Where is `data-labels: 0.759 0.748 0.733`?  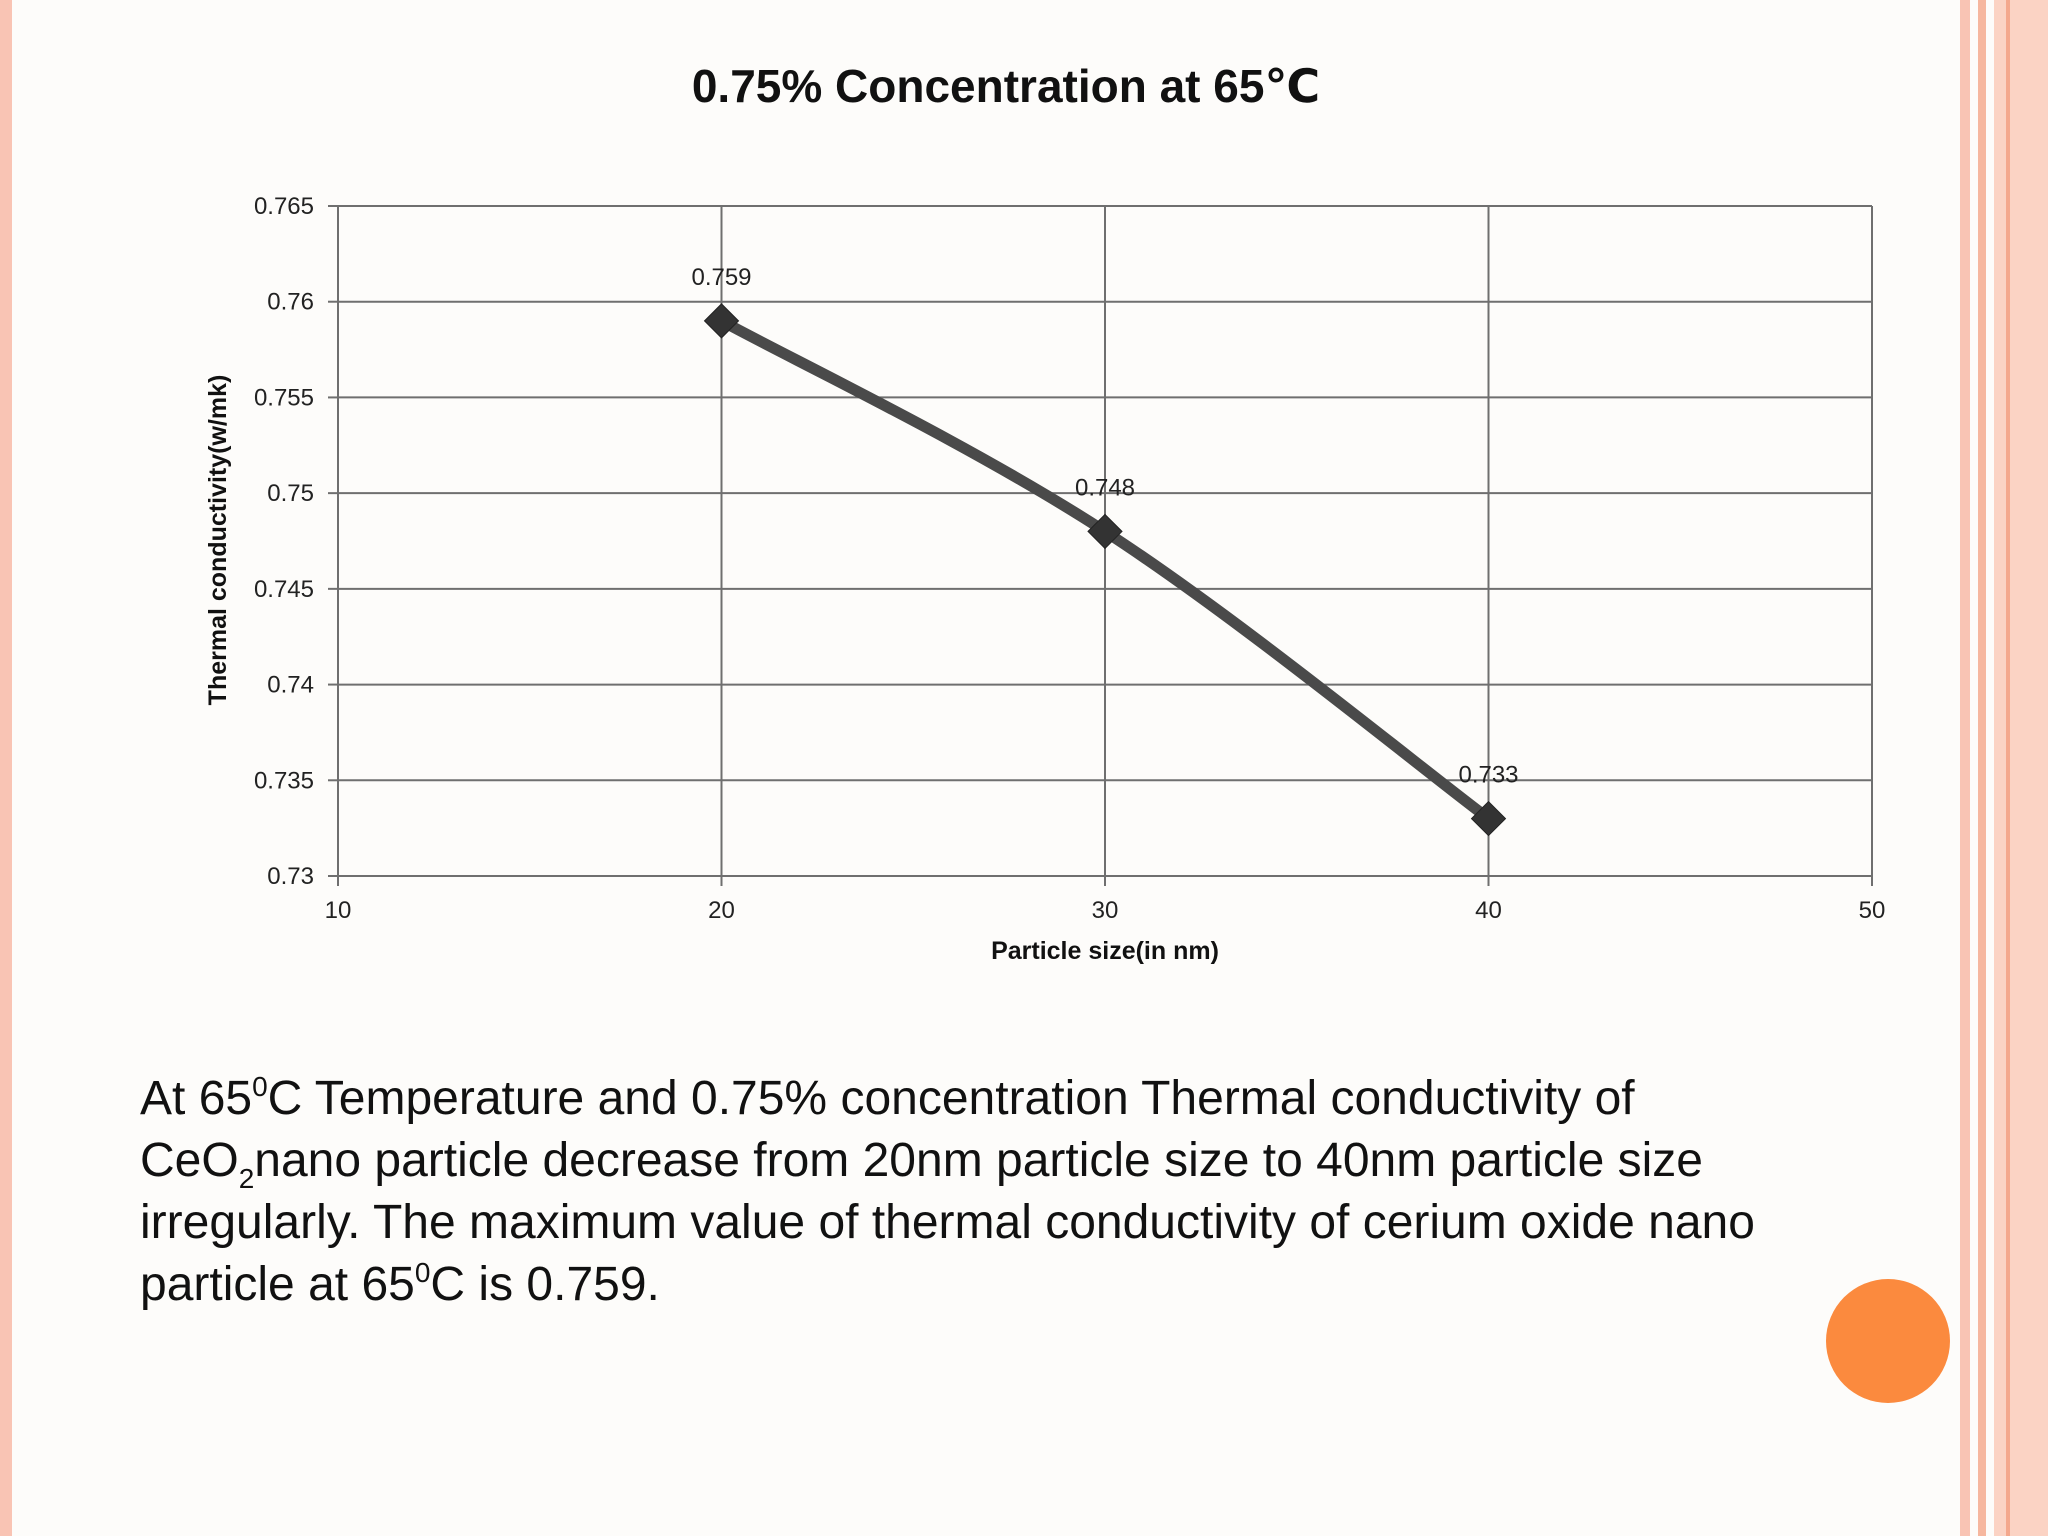
data-labels: 0.759 0.748 0.733 is located at coordinates (1104, 526).